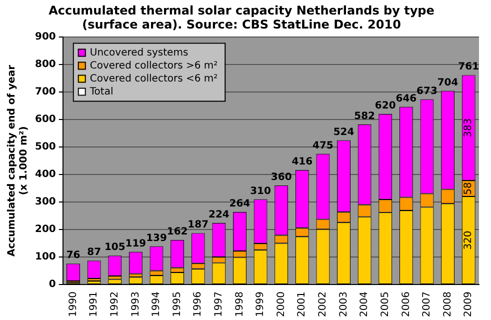 This screenshot has width=491, height=320. I want to click on x-tick-label: 1999, so click(260, 305).